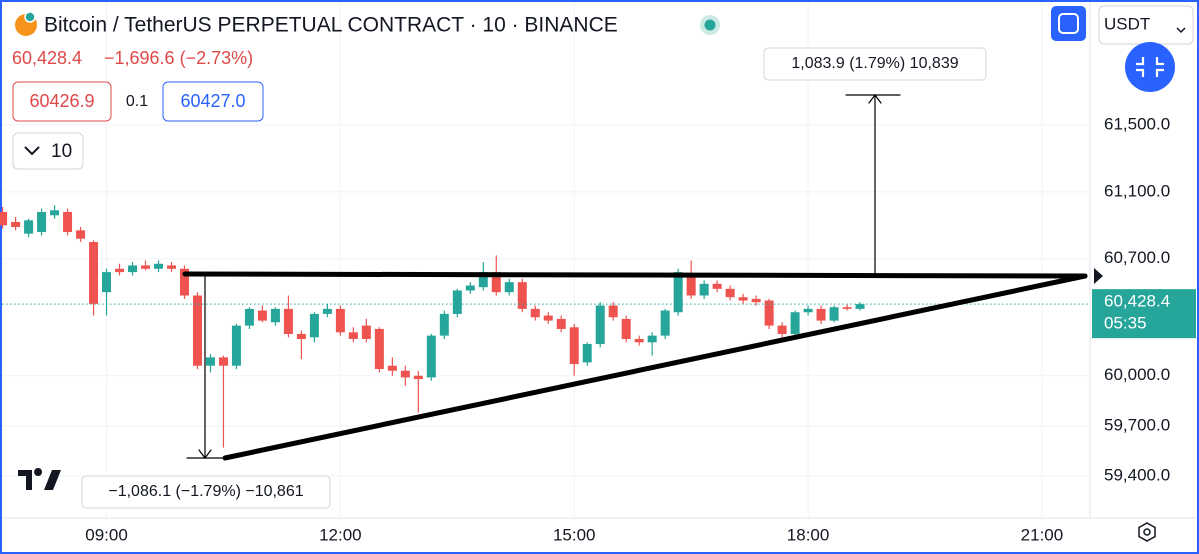  I want to click on annotation-box, so click(875, 64).